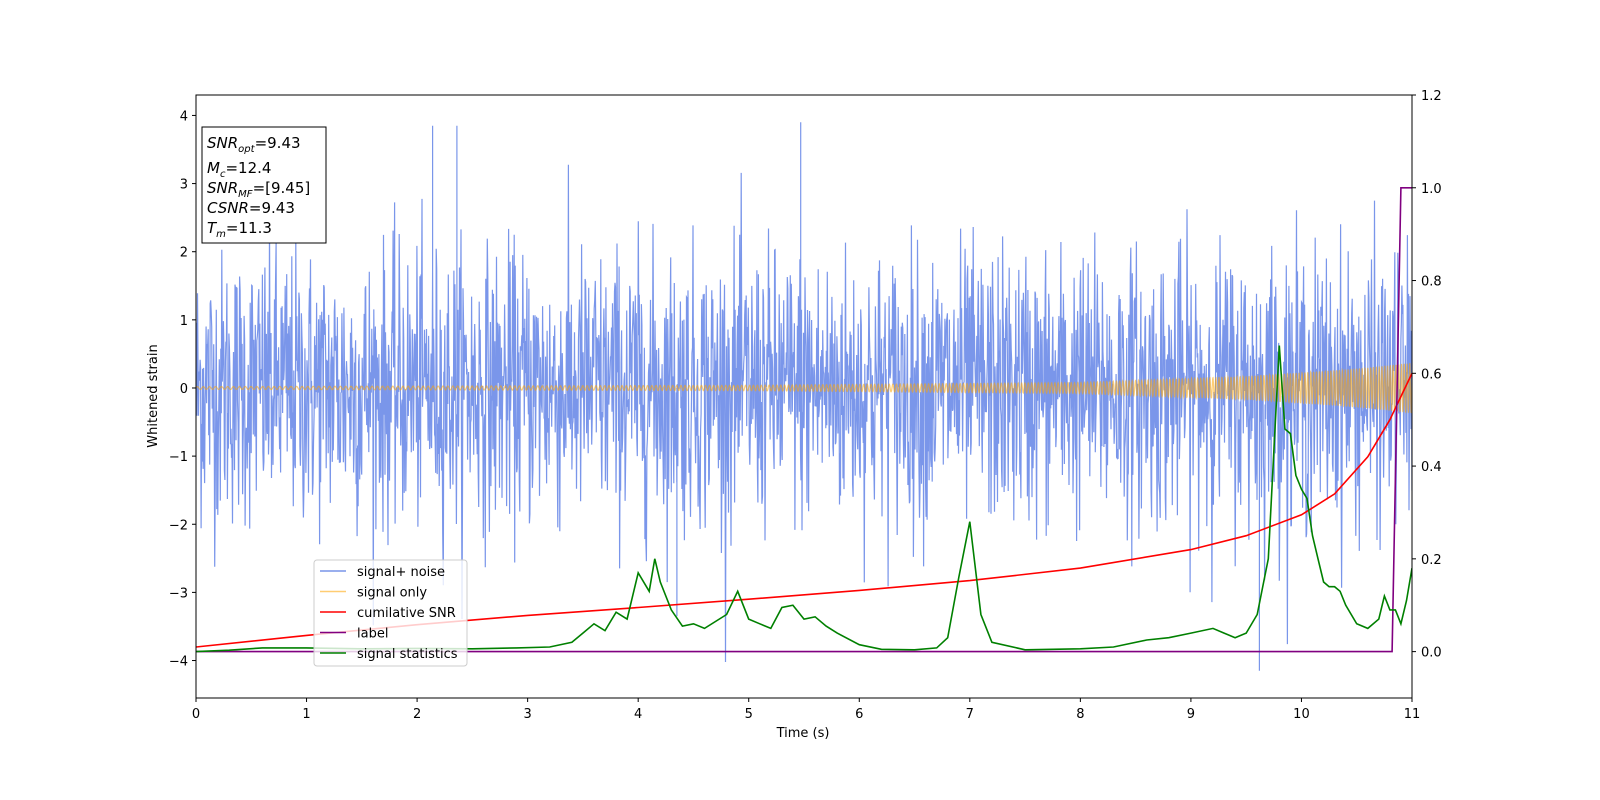 This screenshot has width=1600, height=800. I want to click on y-axis-label: Whitened strain, so click(153, 395).